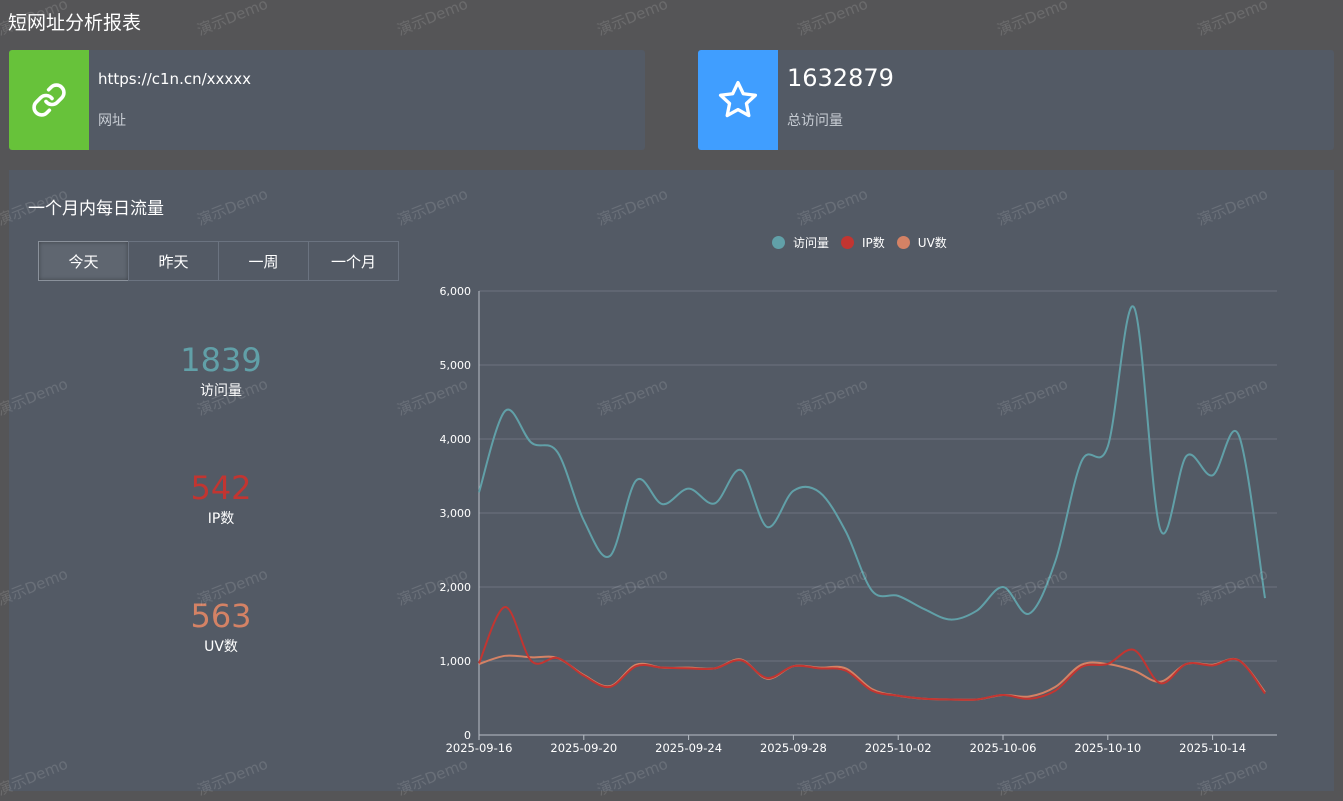 The width and height of the screenshot is (1343, 801). Describe the element at coordinates (738, 100) in the screenshot. I see `star-icon` at that location.